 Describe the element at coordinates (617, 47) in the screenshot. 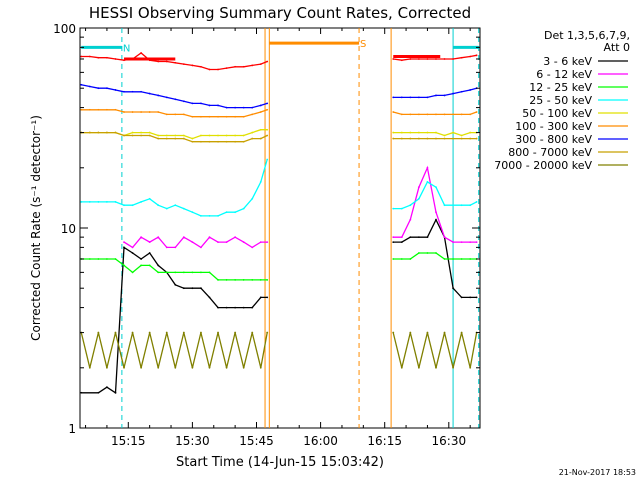

I see `legend-subtitle: Att 0` at that location.